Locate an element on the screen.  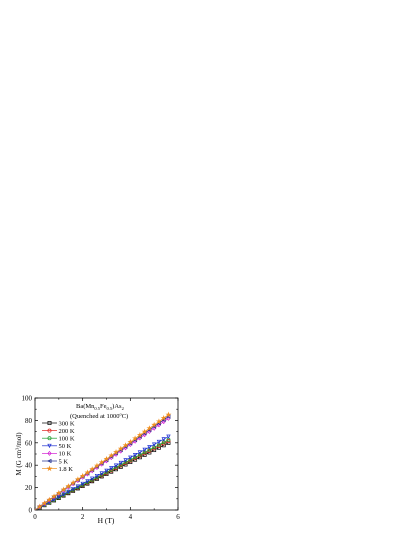
x-tick-label: 2 is located at coordinates (83, 517).